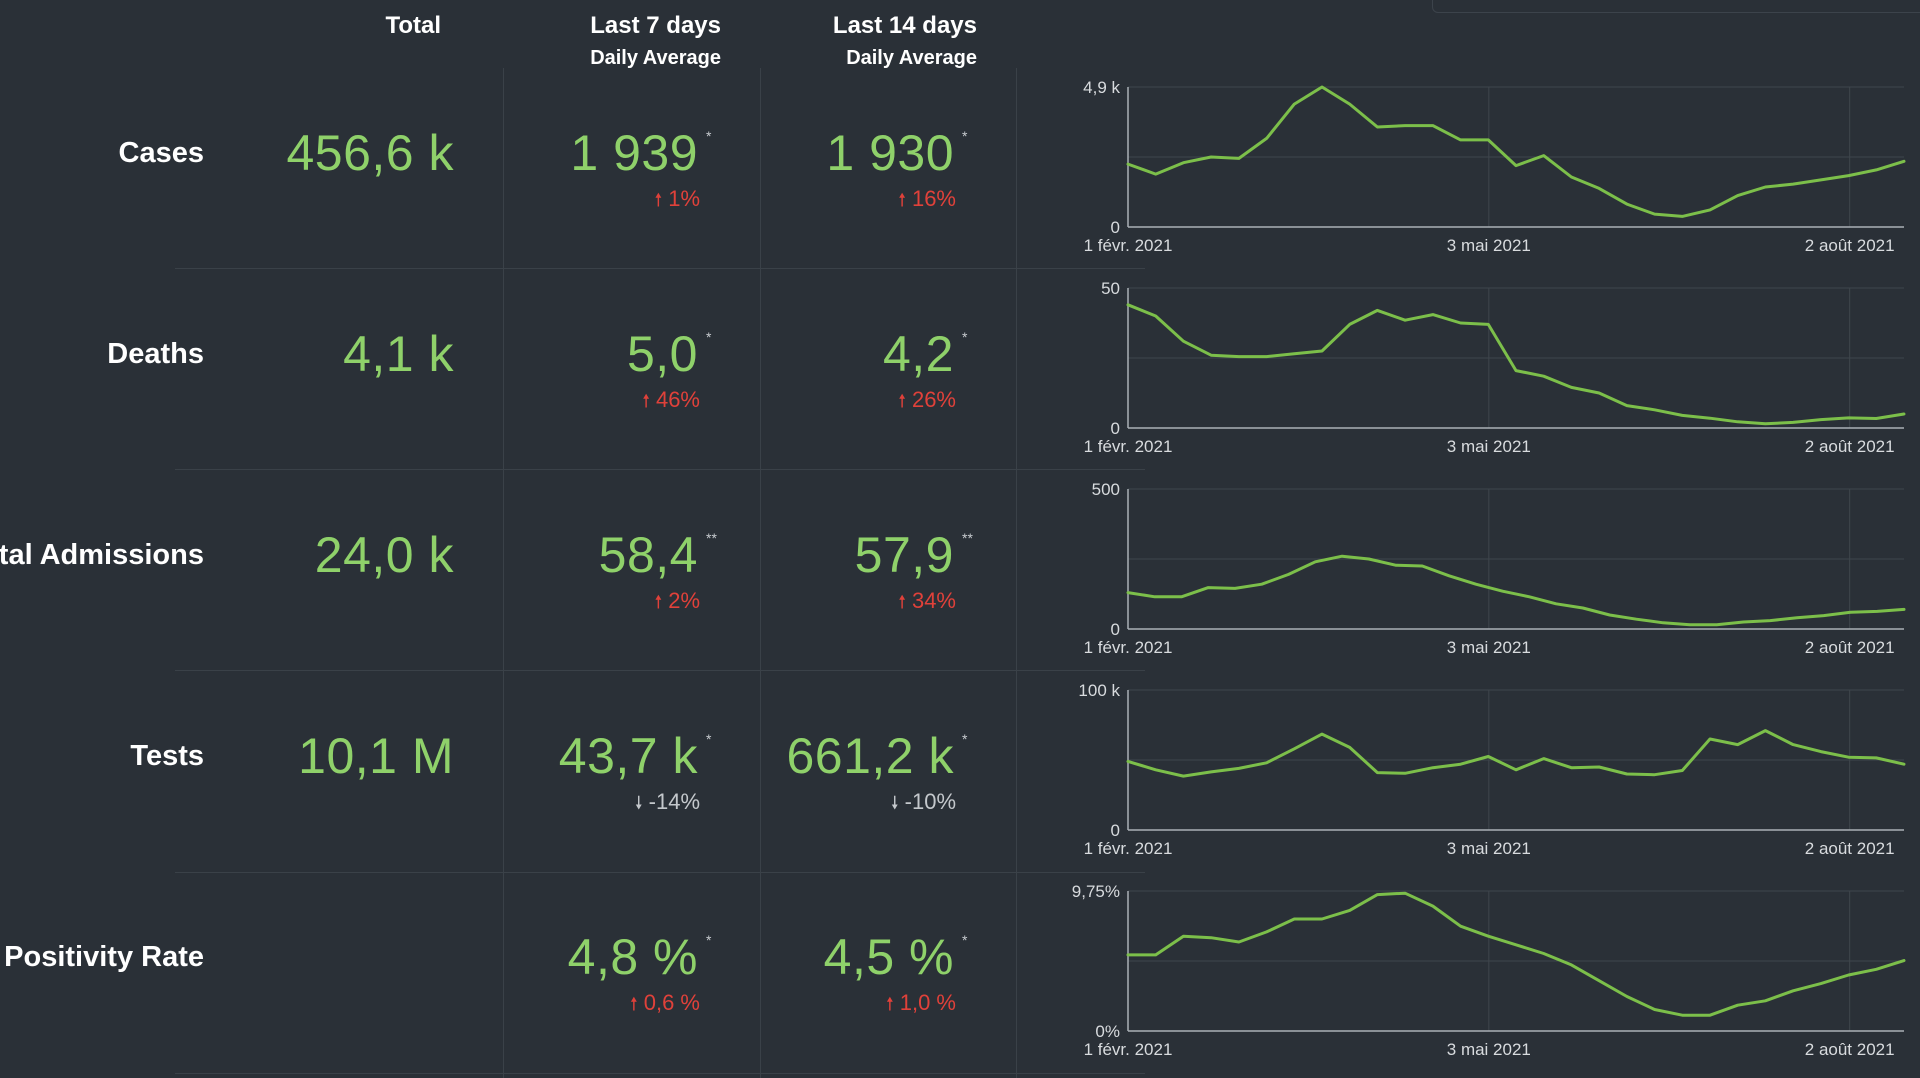 The image size is (1920, 1078). What do you see at coordinates (413, 25) in the screenshot?
I see `header-total: Total` at bounding box center [413, 25].